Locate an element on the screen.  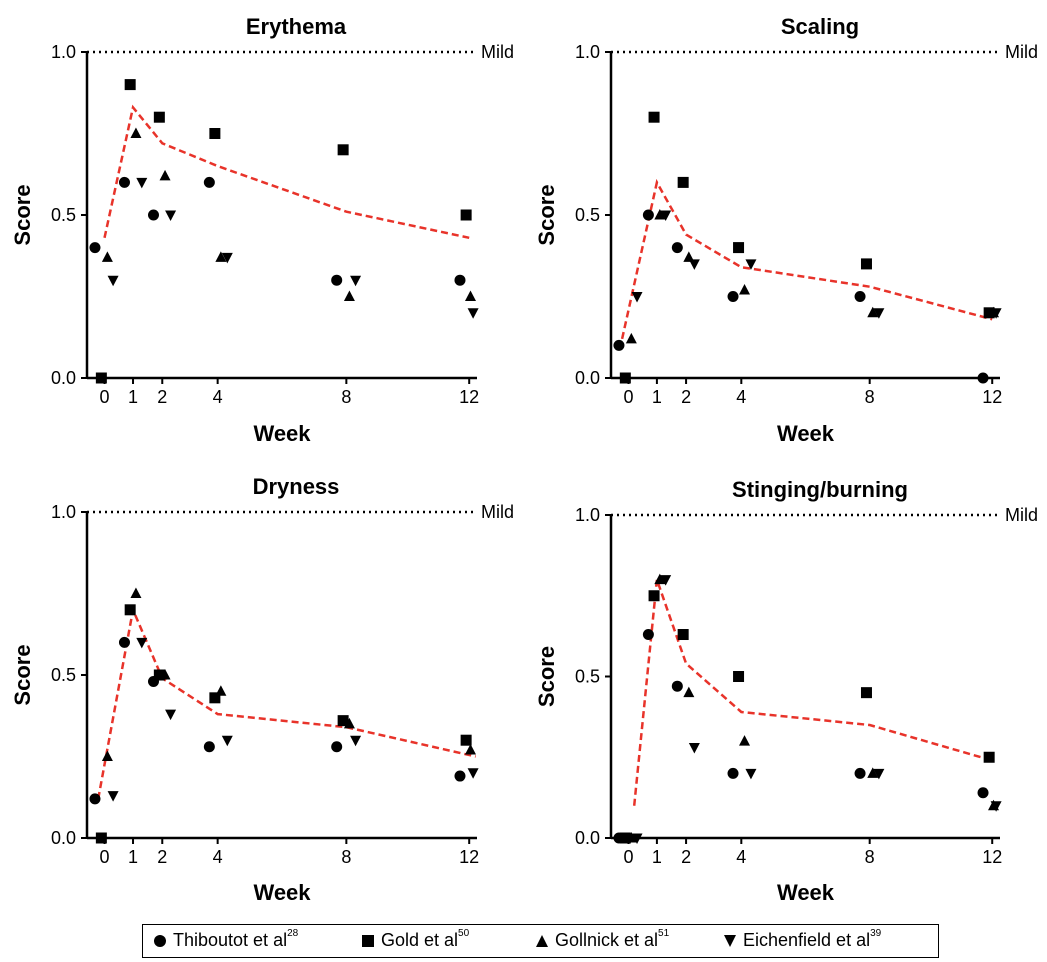
legend-ref: 50 is located at coordinates (464, 933).